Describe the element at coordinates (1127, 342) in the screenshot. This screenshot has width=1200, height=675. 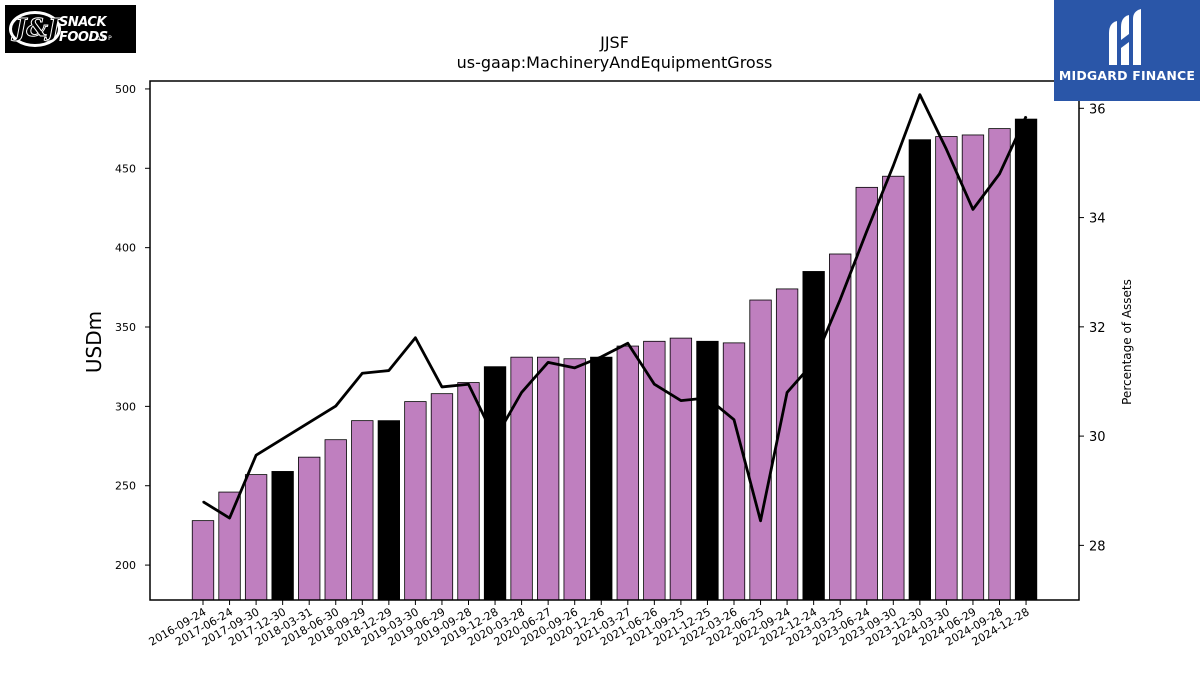
I see `y2-axis-label: Percentage of Assets` at that location.